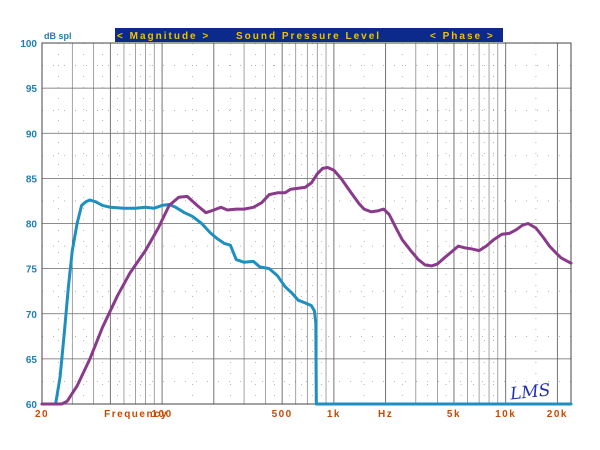 This screenshot has height=450, width=600. What do you see at coordinates (58, 36) in the screenshot?
I see `y-axis-unit-label: dB spl` at bounding box center [58, 36].